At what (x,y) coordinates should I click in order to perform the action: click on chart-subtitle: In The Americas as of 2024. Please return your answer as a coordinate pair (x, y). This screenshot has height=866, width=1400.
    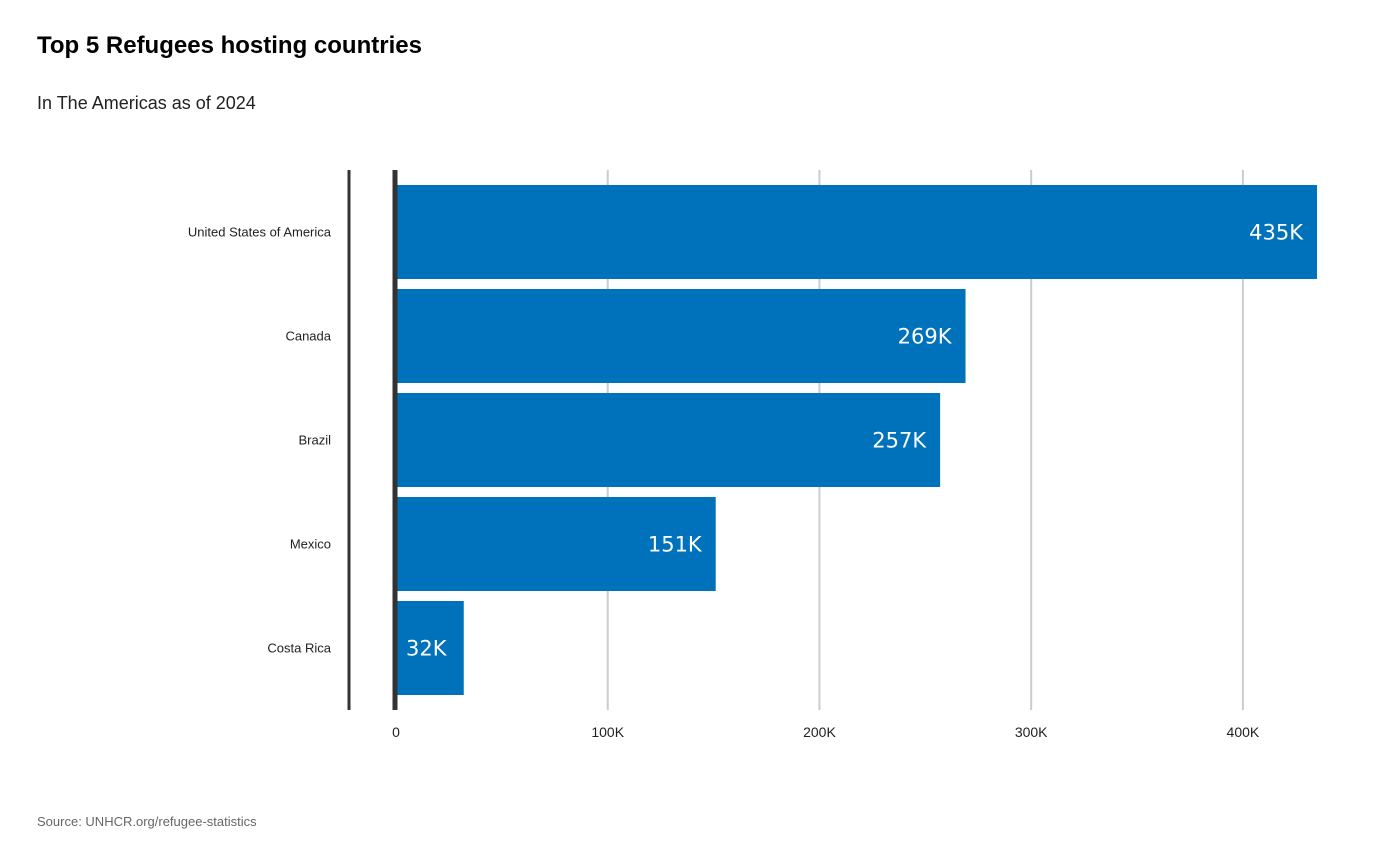
    Looking at the image, I should click on (146, 103).